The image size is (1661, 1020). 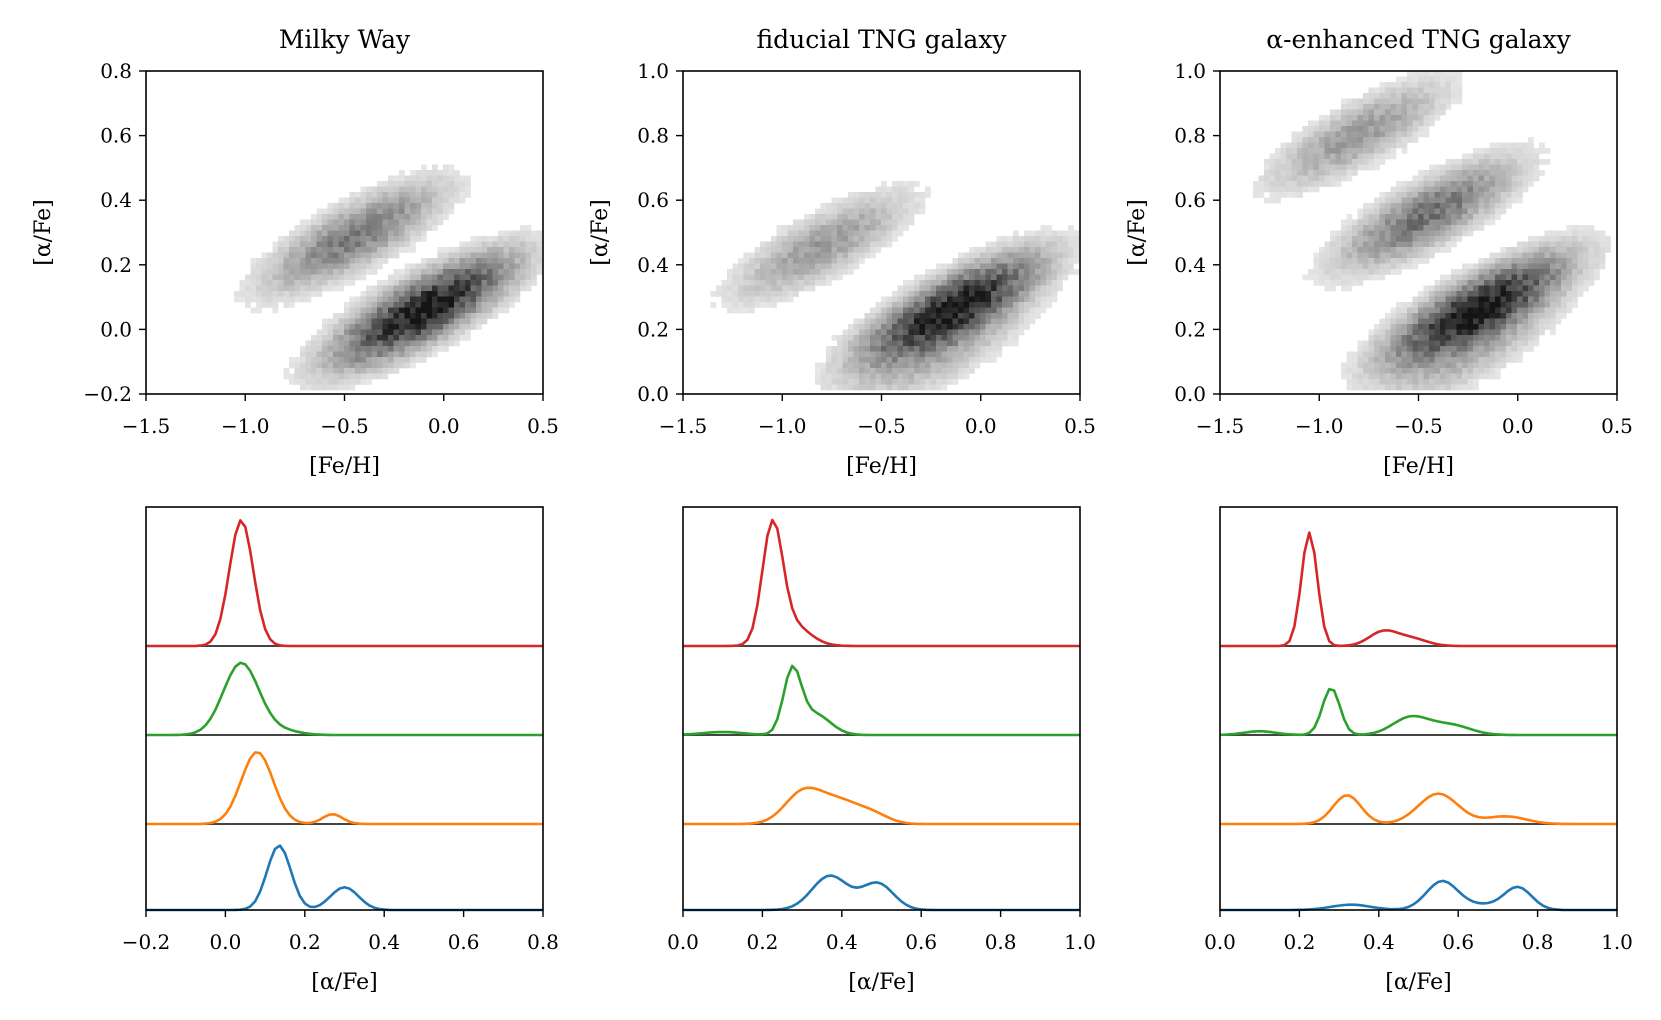 What do you see at coordinates (1190, 71) in the screenshot?
I see `y-tick-label: 1.0` at bounding box center [1190, 71].